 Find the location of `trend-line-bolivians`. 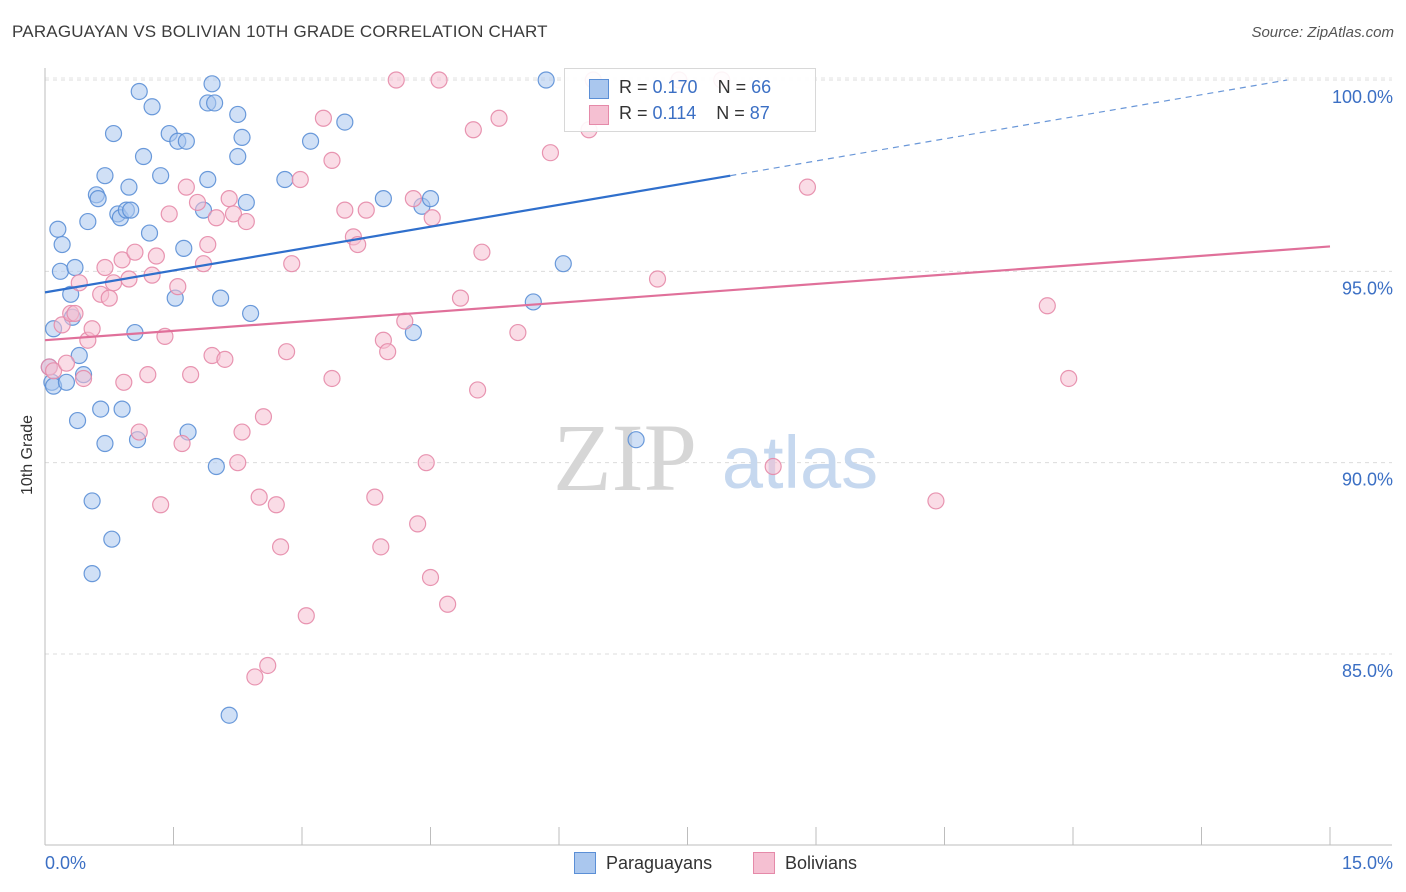

trend-line-bolivians is located at coordinates (687, 293).